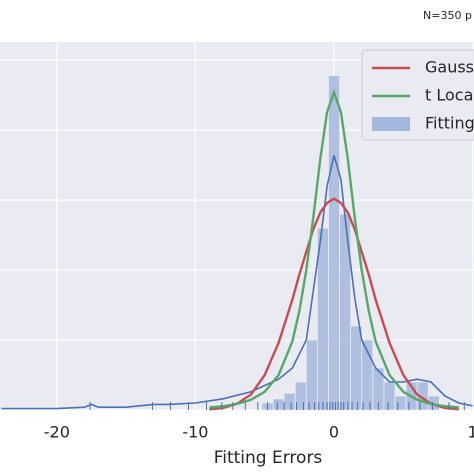 Image resolution: width=474 pixels, height=474 pixels. I want to click on legend: Gauss t Loca Fitting, so click(417, 95).